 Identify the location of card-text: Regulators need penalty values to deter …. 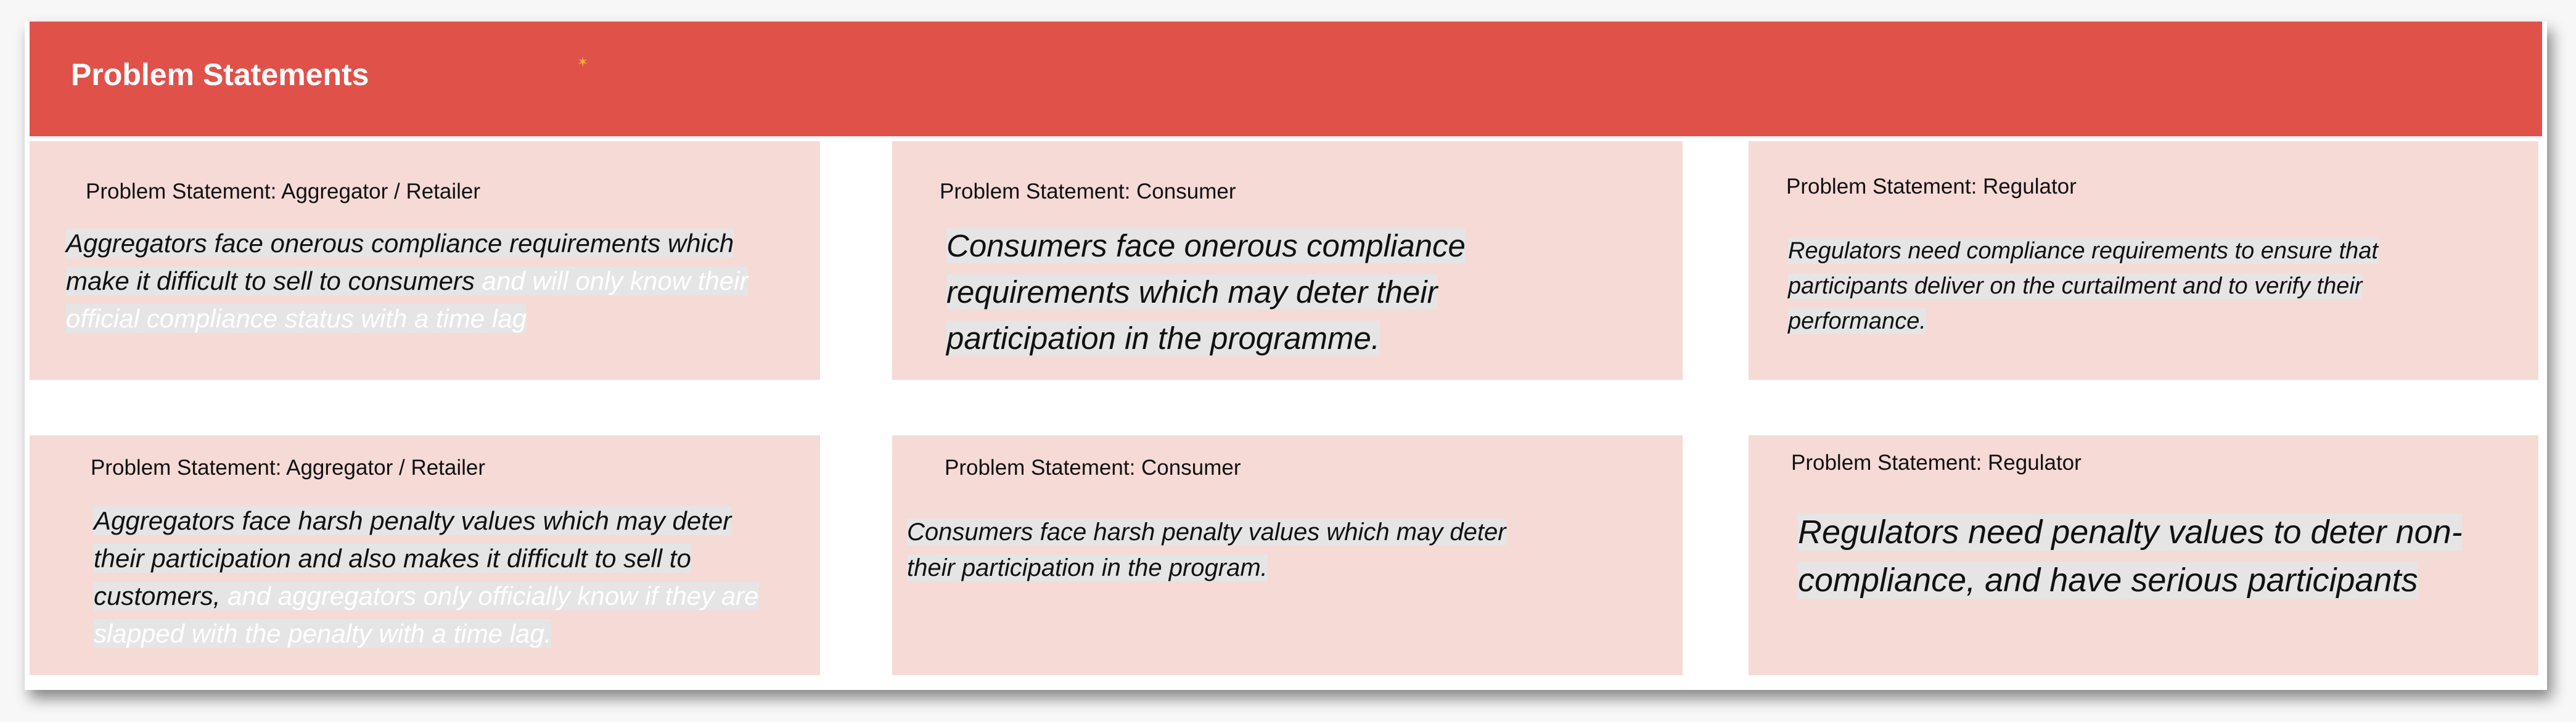
(2130, 556).